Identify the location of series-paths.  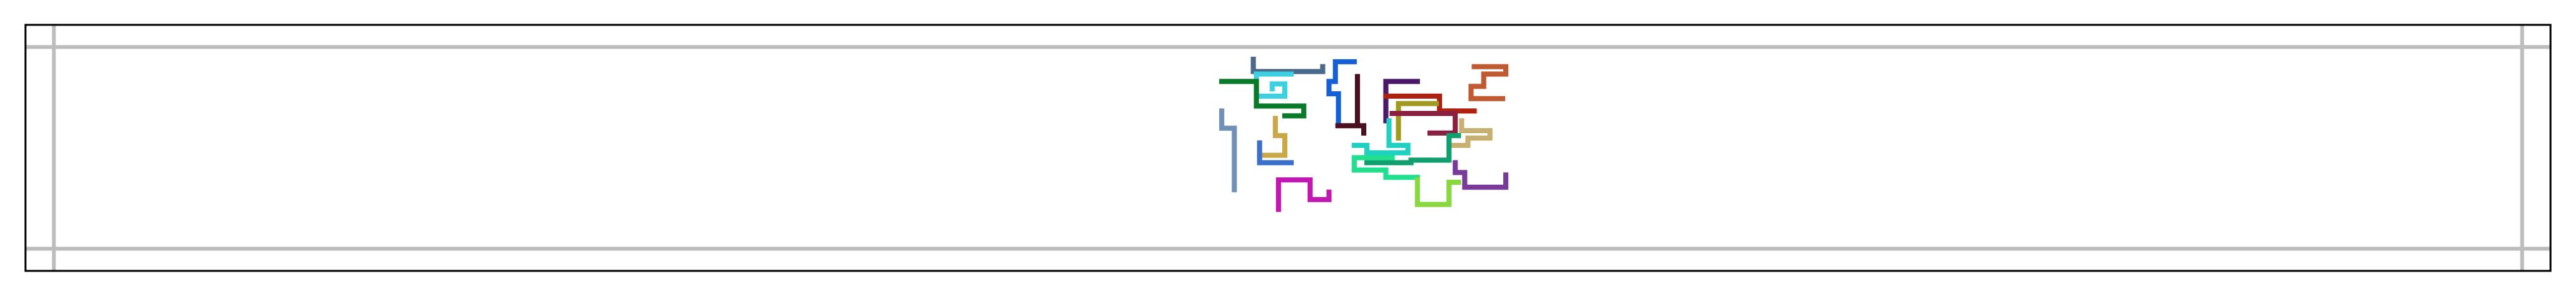
(1364, 134).